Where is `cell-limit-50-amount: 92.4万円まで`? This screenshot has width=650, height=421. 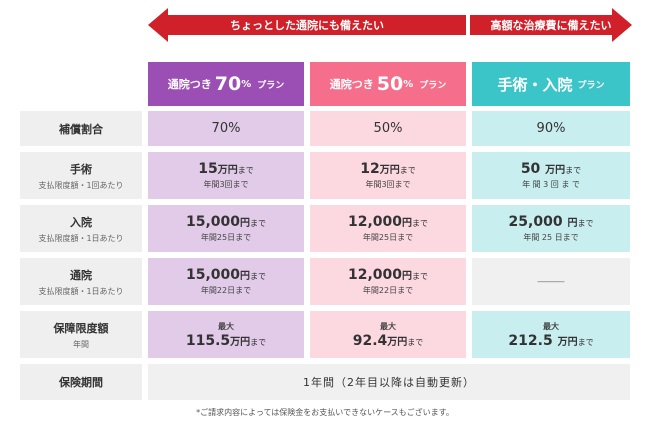 cell-limit-50-amount: 92.4万円まで is located at coordinates (388, 341).